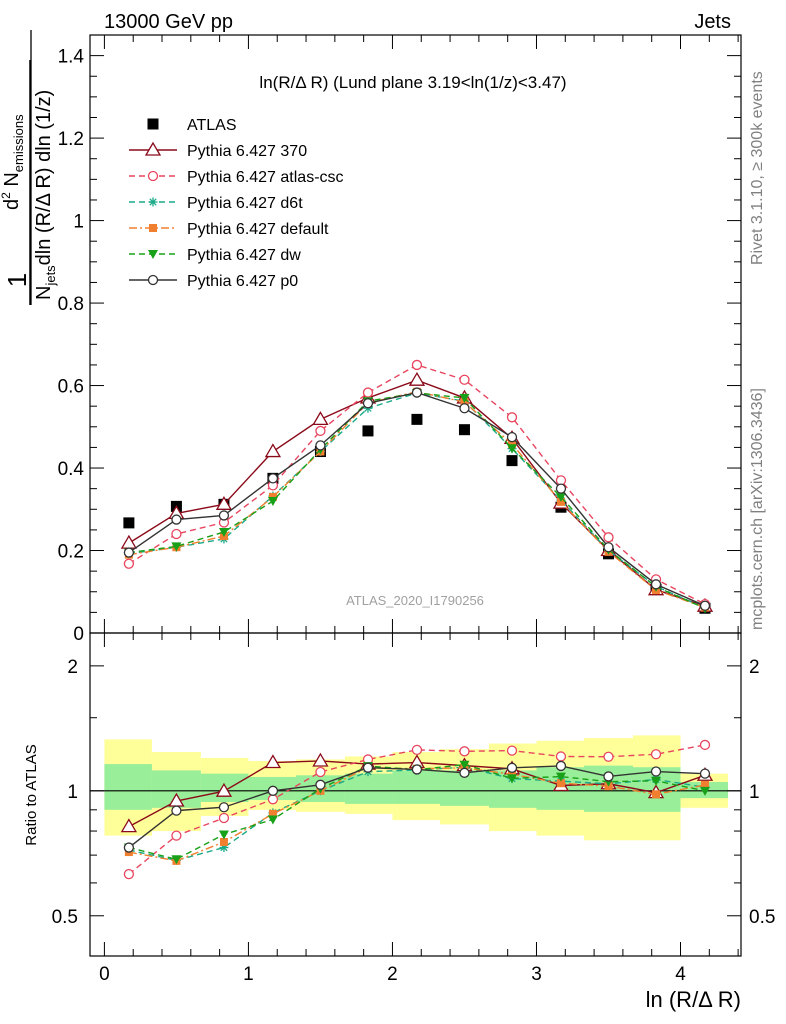 The height and width of the screenshot is (1024, 786). Describe the element at coordinates (417, 806) in the screenshot. I see `ratio-series-pythia-6-427-p0` at that location.